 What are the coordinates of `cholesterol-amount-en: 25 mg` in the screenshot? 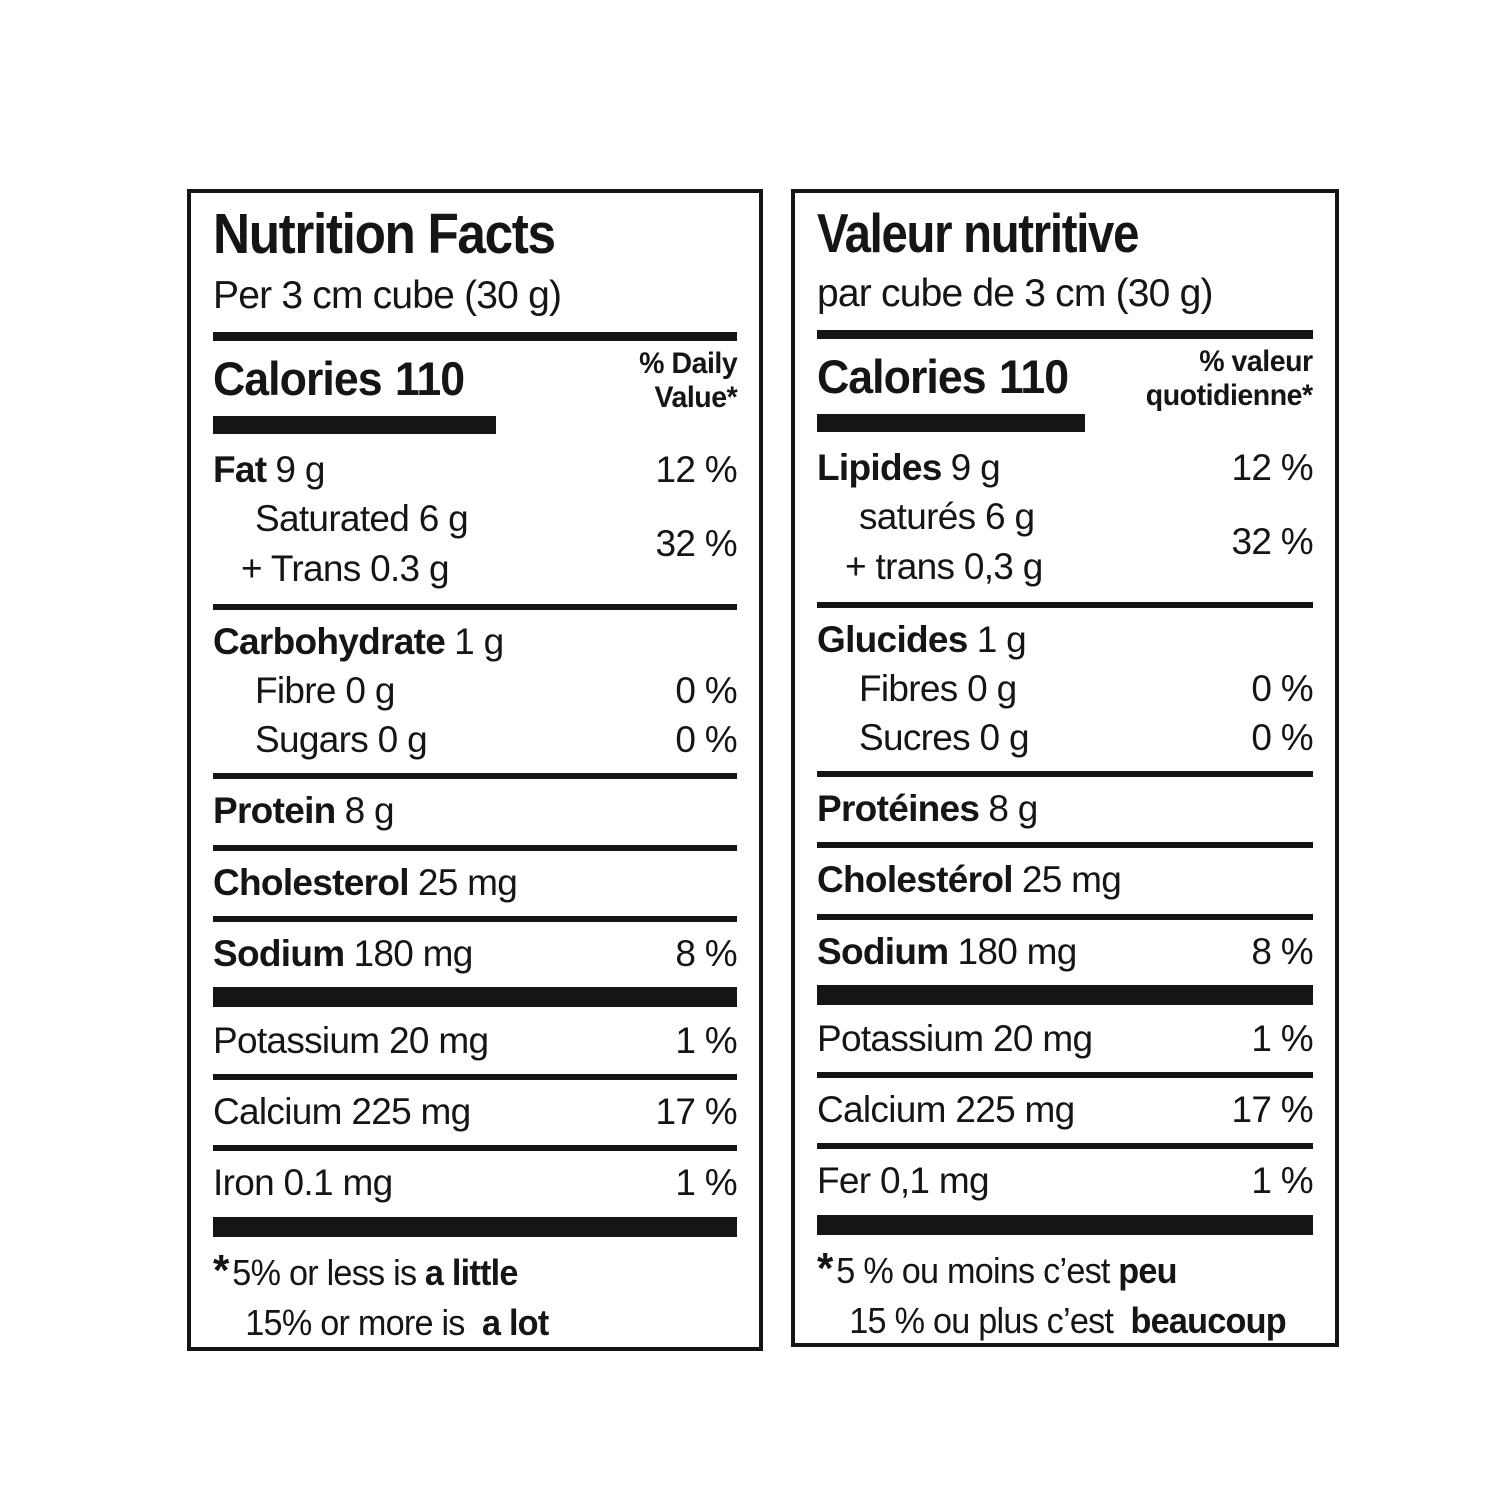 It's located at (467, 882).